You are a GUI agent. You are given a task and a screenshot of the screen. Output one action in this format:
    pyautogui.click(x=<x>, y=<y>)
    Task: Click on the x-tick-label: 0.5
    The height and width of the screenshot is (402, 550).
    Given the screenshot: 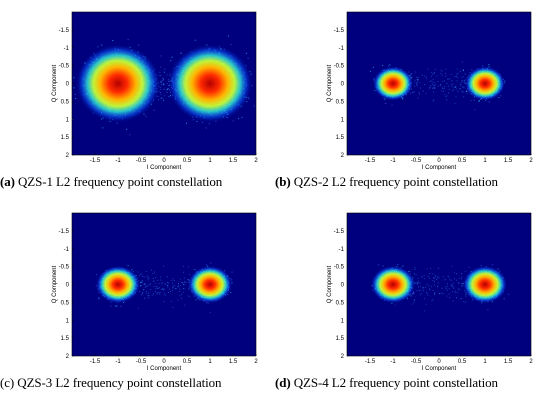 What is the action you would take?
    pyautogui.click(x=187, y=161)
    